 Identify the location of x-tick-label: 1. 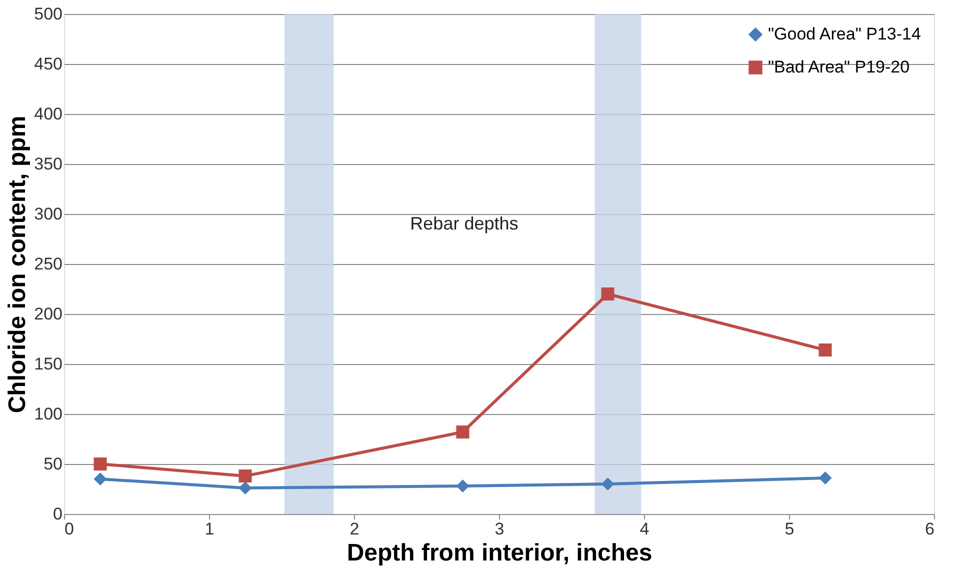
(209, 529).